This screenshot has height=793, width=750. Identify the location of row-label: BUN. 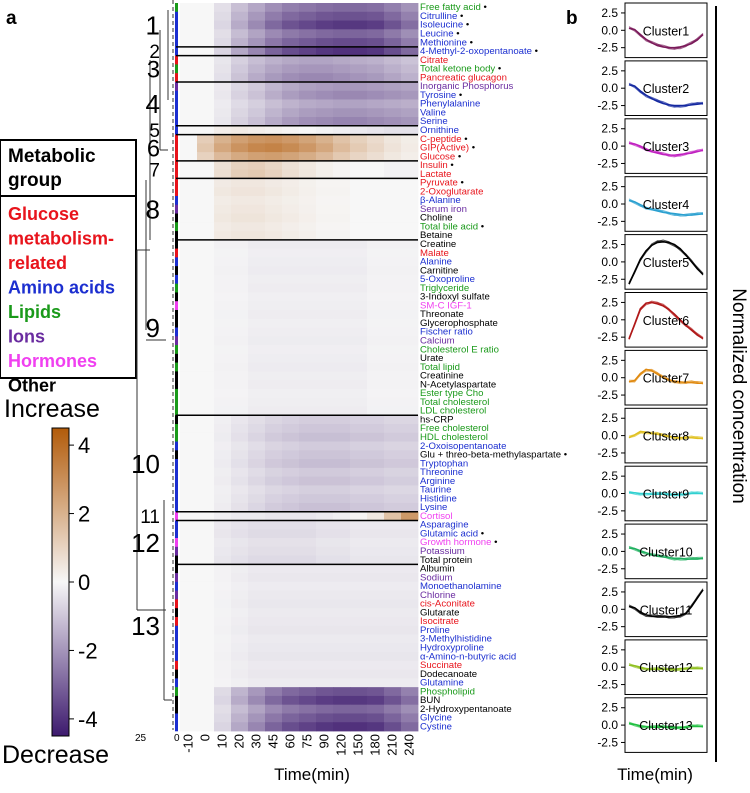
(430, 700).